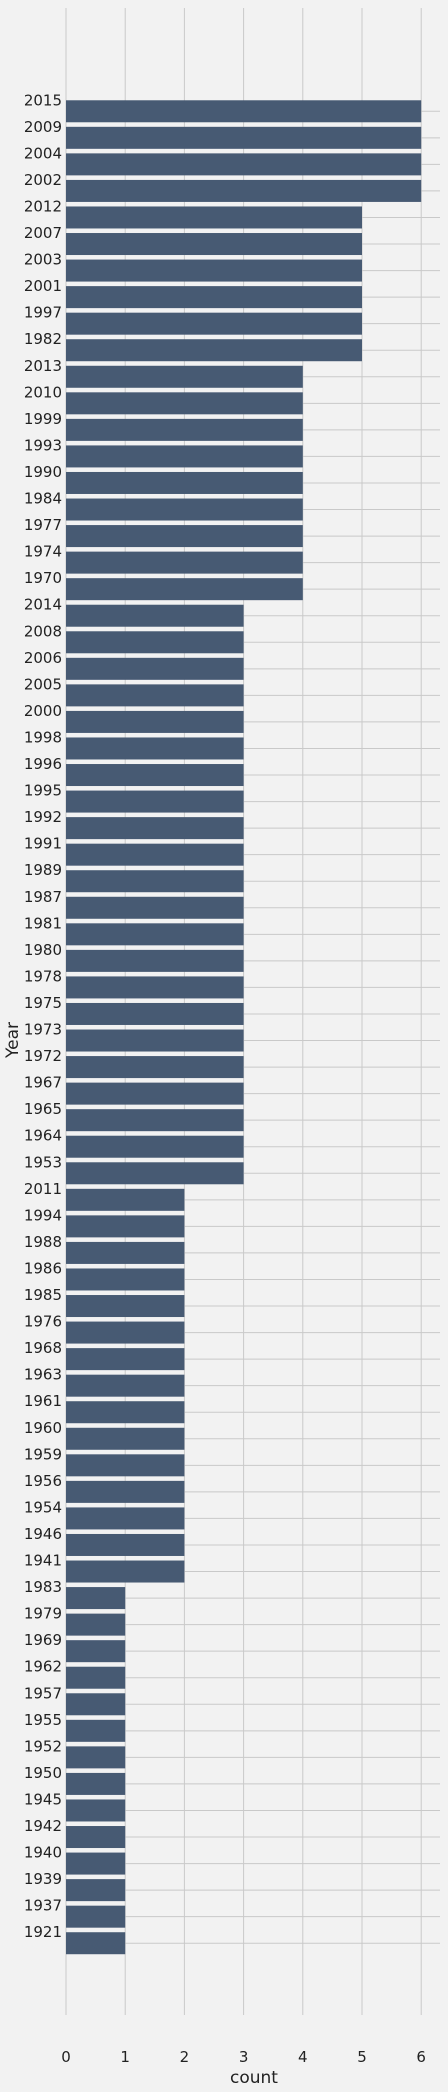  What do you see at coordinates (184, 429) in the screenshot?
I see `bar-1999` at bounding box center [184, 429].